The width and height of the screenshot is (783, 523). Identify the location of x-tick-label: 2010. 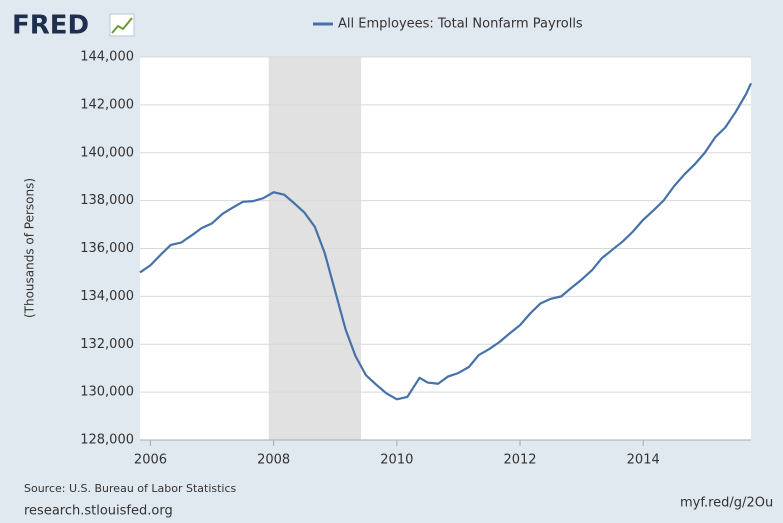
(396, 460).